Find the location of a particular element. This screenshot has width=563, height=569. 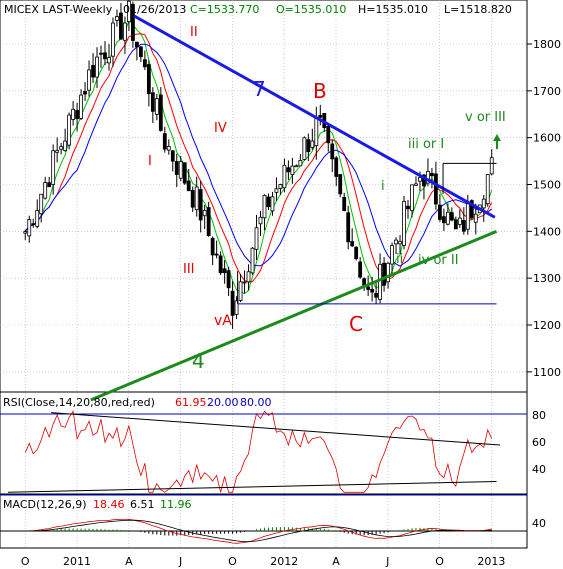

rsi-series is located at coordinates (263, 453).